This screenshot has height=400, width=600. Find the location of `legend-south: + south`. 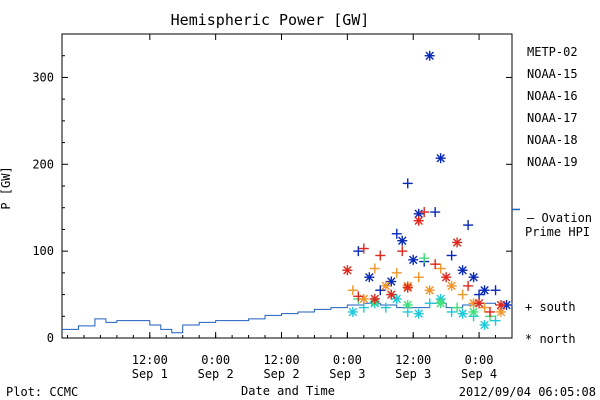

legend-south: + south is located at coordinates (550, 307).